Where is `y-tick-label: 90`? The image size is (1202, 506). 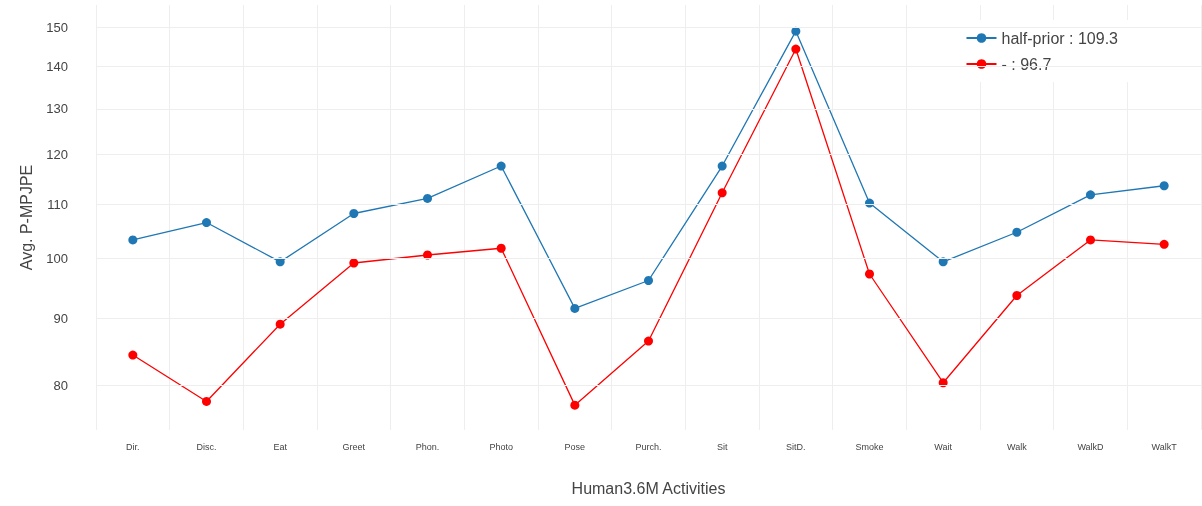
y-tick-label: 90 is located at coordinates (60, 318).